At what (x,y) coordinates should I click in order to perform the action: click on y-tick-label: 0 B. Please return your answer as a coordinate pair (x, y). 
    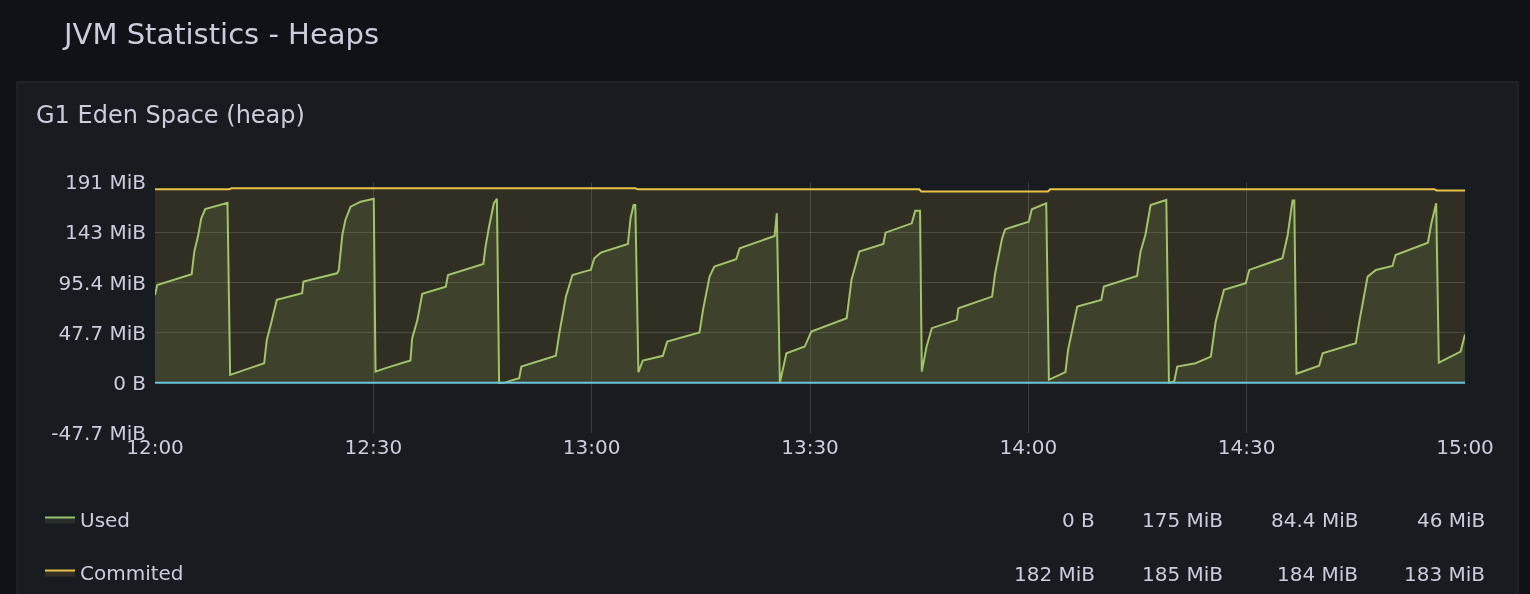
    Looking at the image, I should click on (129, 382).